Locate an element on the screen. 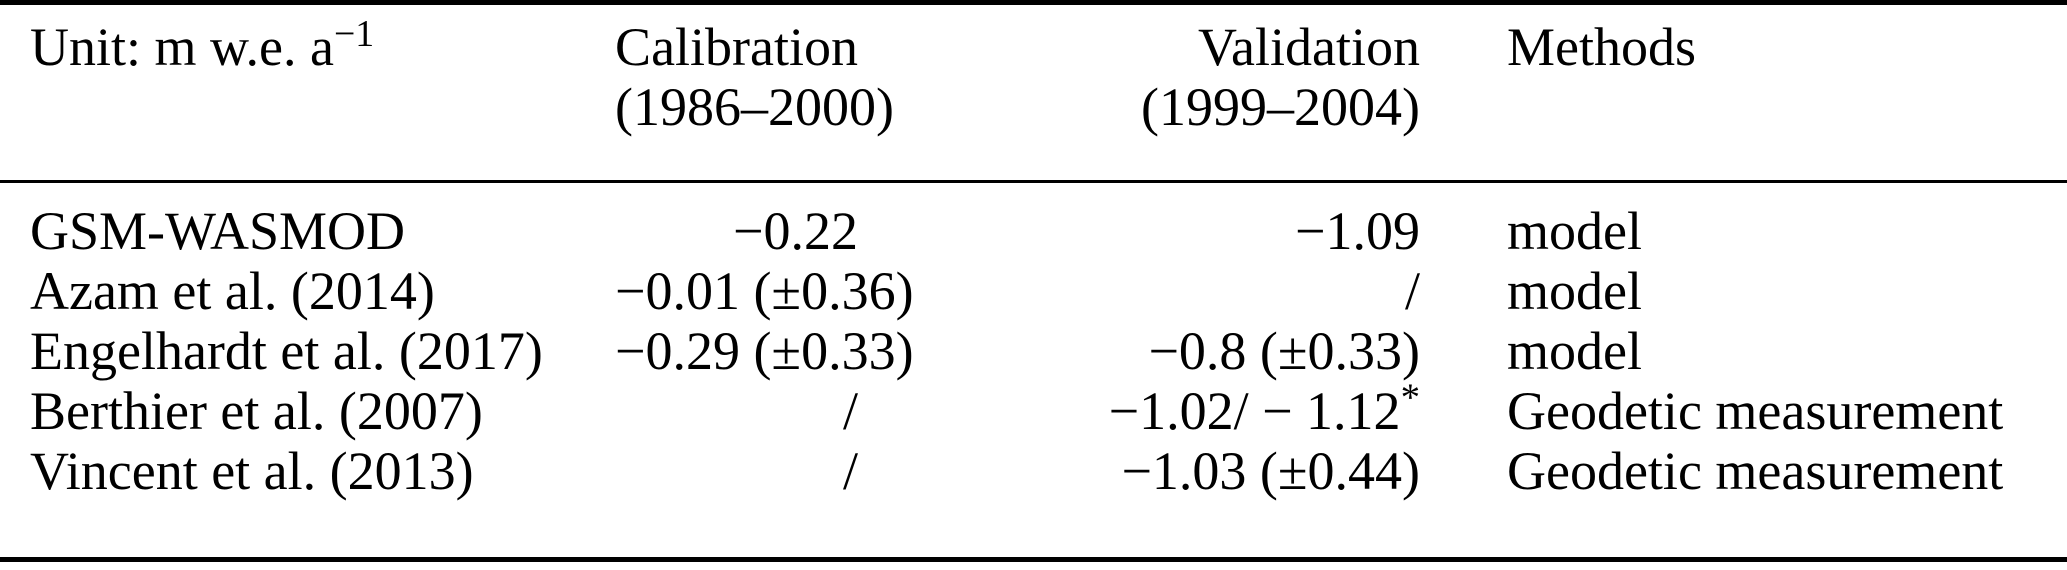  study-name-cell: Engelhardt et al. (2017) is located at coordinates (286, 351).